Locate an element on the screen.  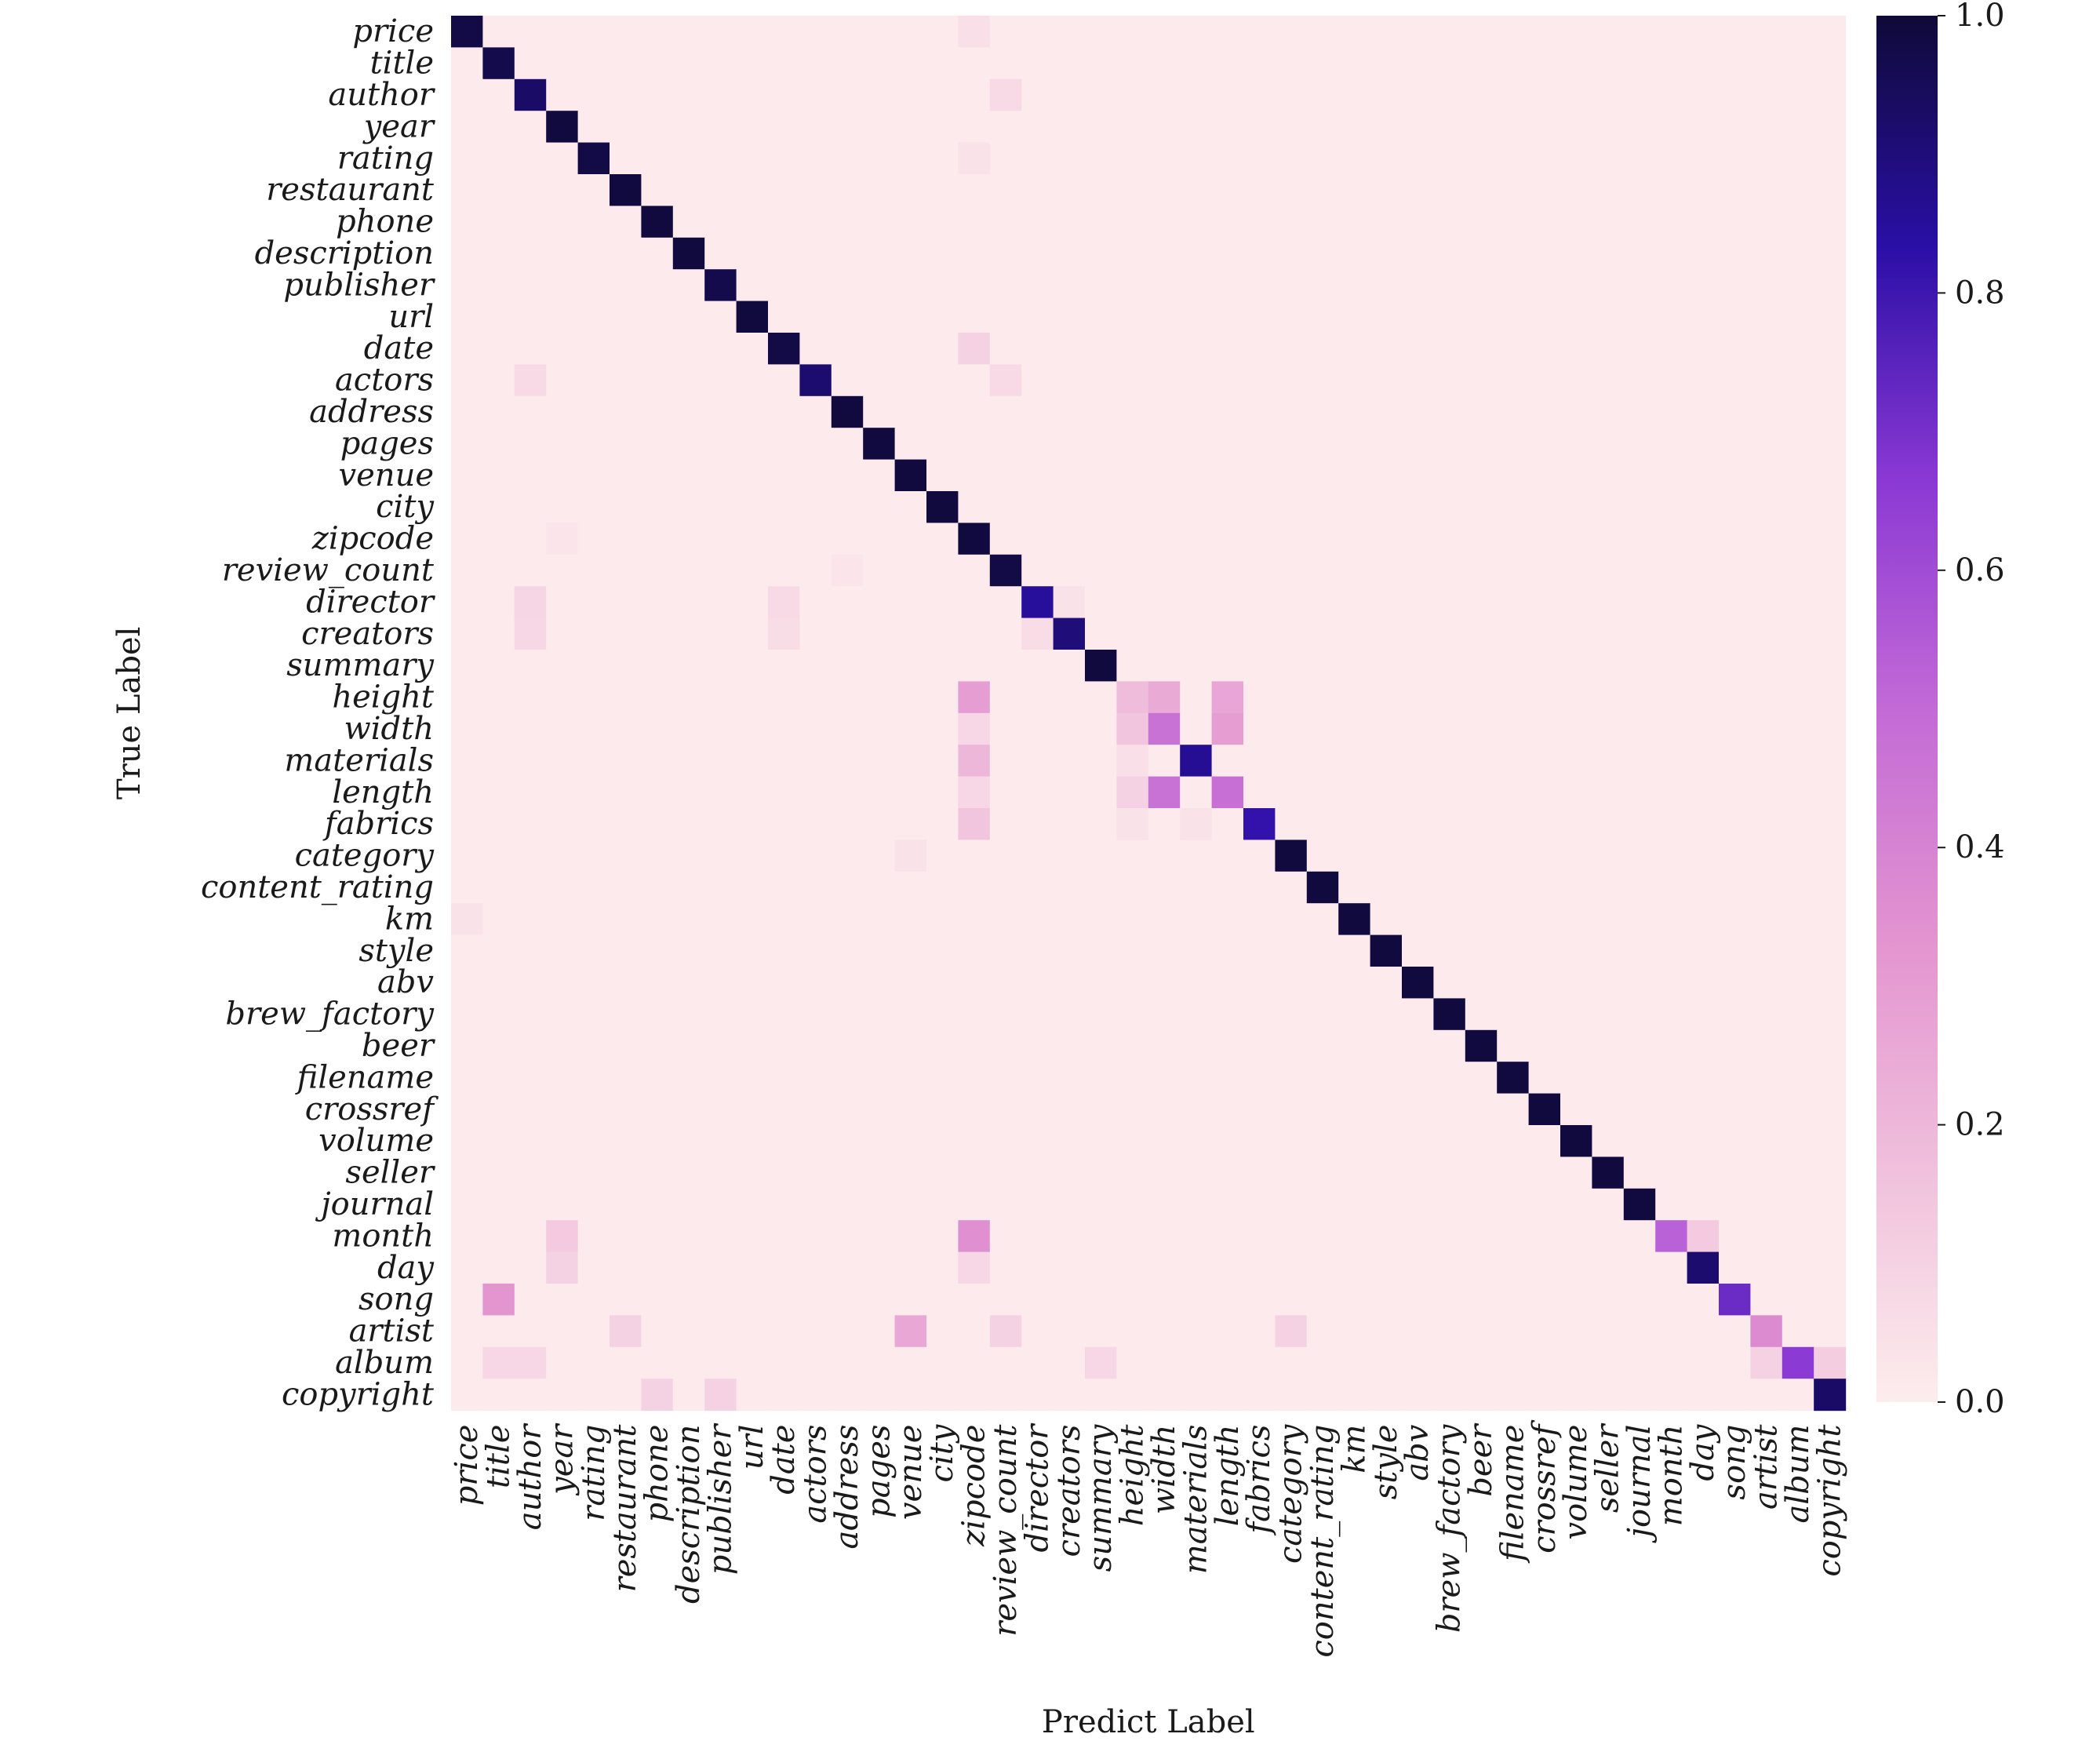
heatmap-cell-filename-volume is located at coordinates (1576, 1078).